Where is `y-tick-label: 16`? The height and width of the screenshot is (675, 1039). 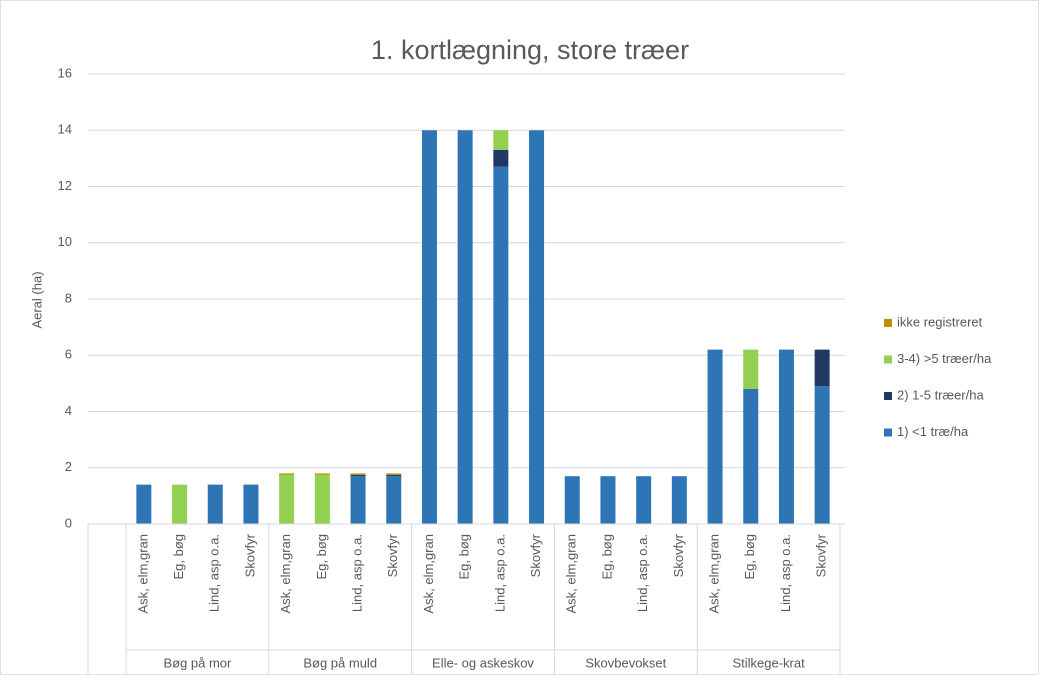 y-tick-label: 16 is located at coordinates (65, 72).